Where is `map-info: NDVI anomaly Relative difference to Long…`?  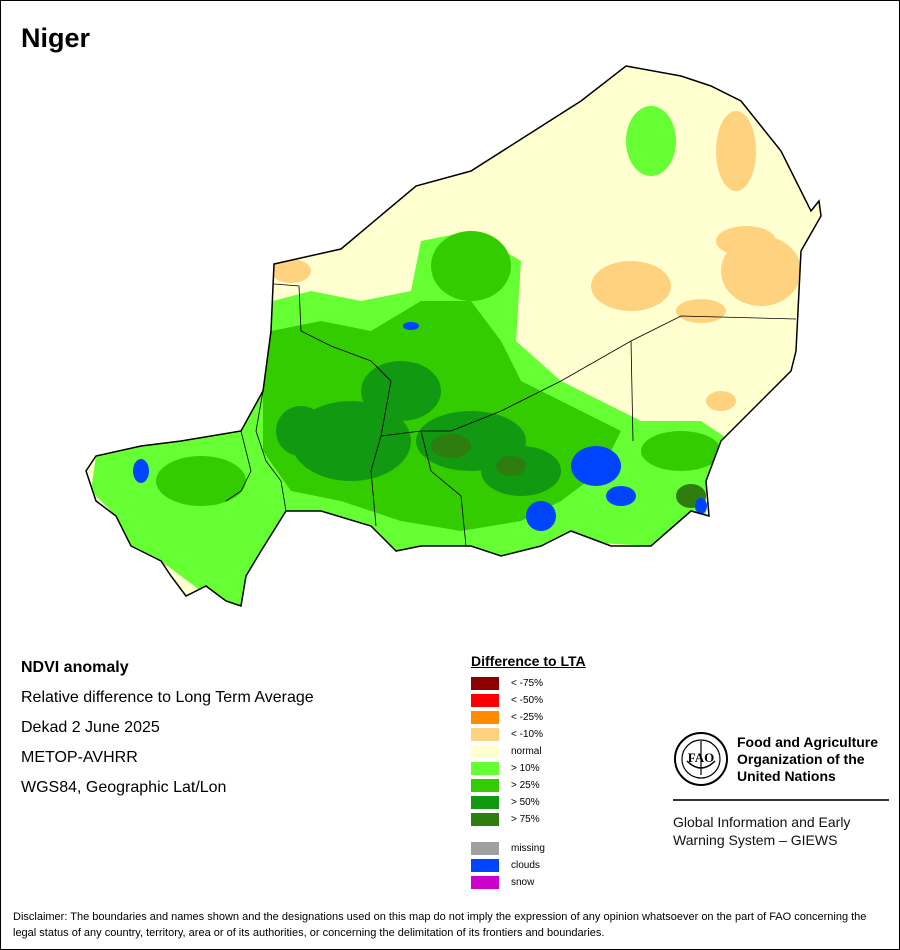 map-info: NDVI anomaly Relative difference to Long… is located at coordinates (167, 732).